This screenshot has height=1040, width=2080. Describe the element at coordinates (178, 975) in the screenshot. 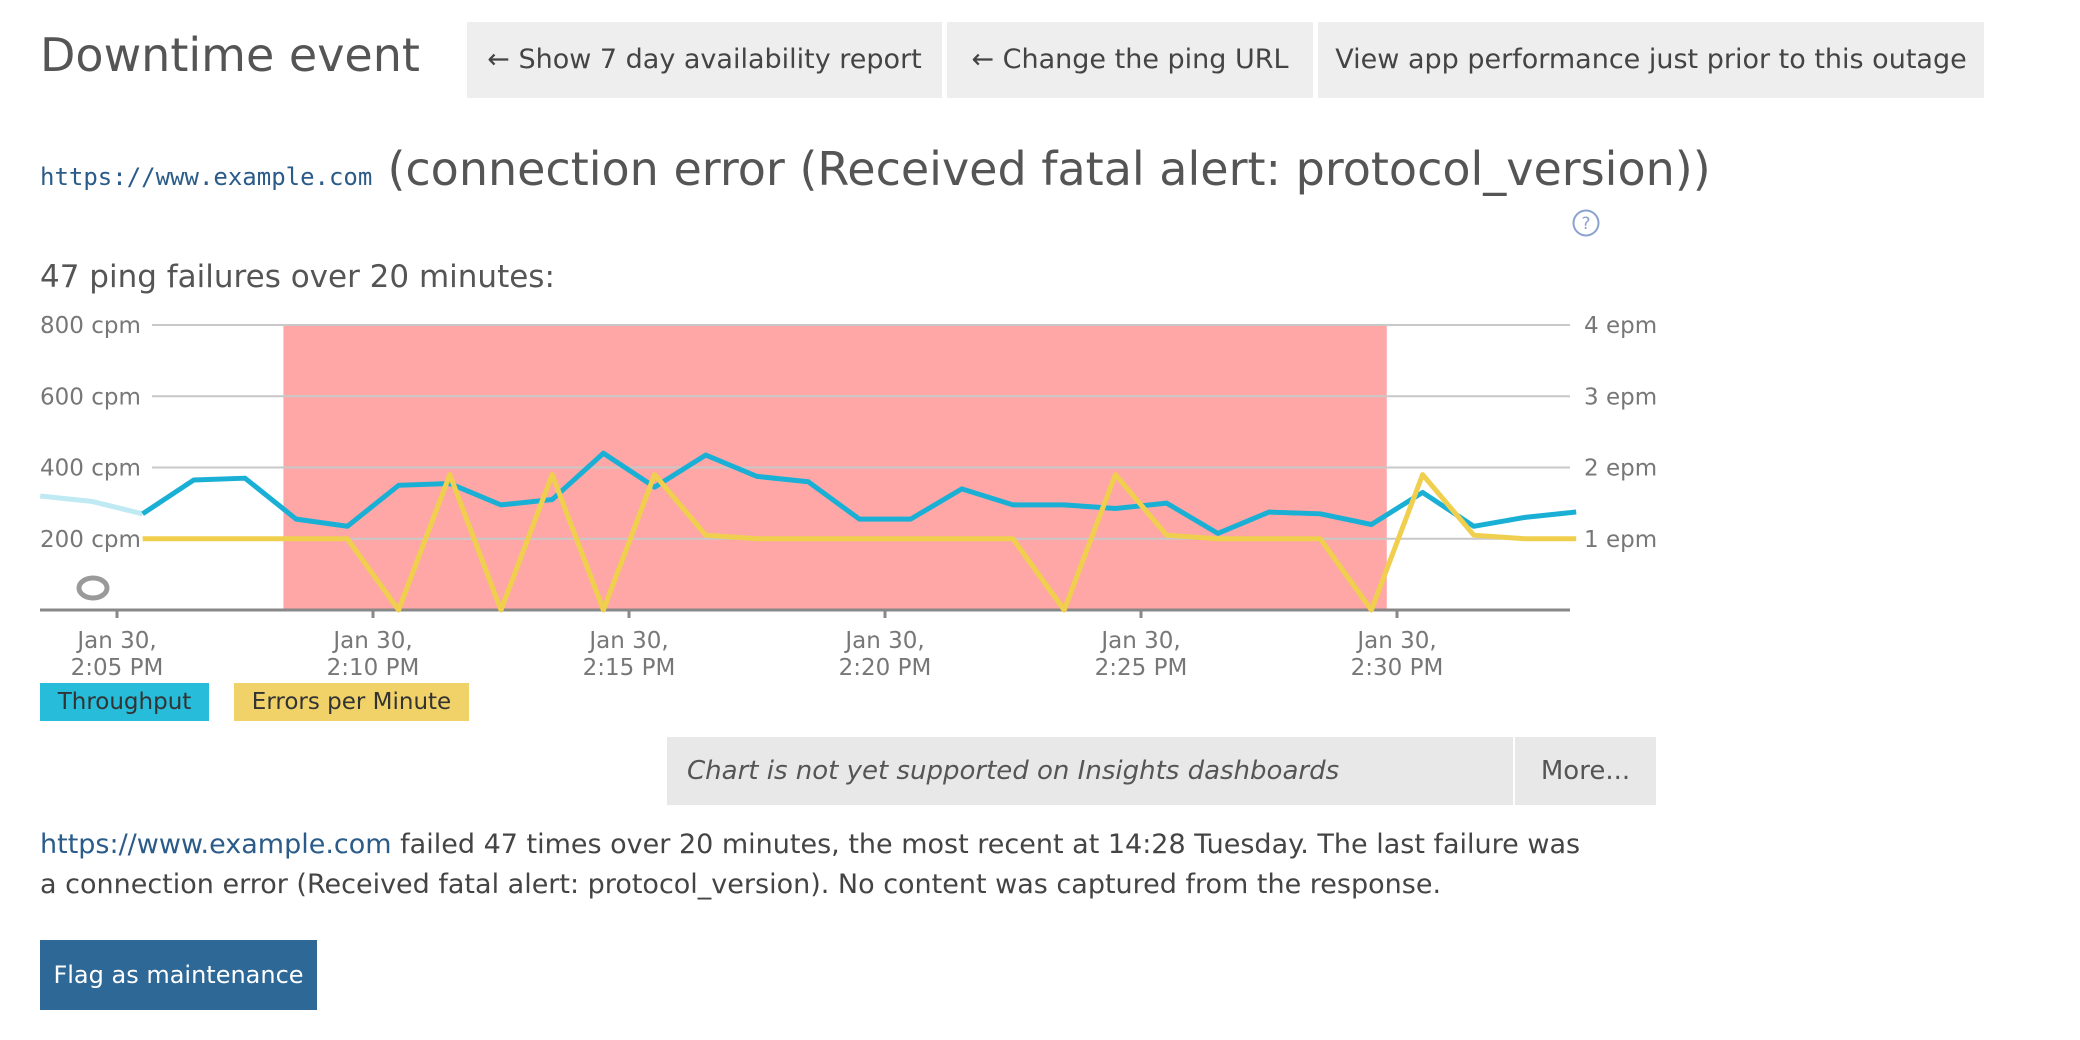

I see `flag-maintenance-button: Flag as maintenance` at that location.